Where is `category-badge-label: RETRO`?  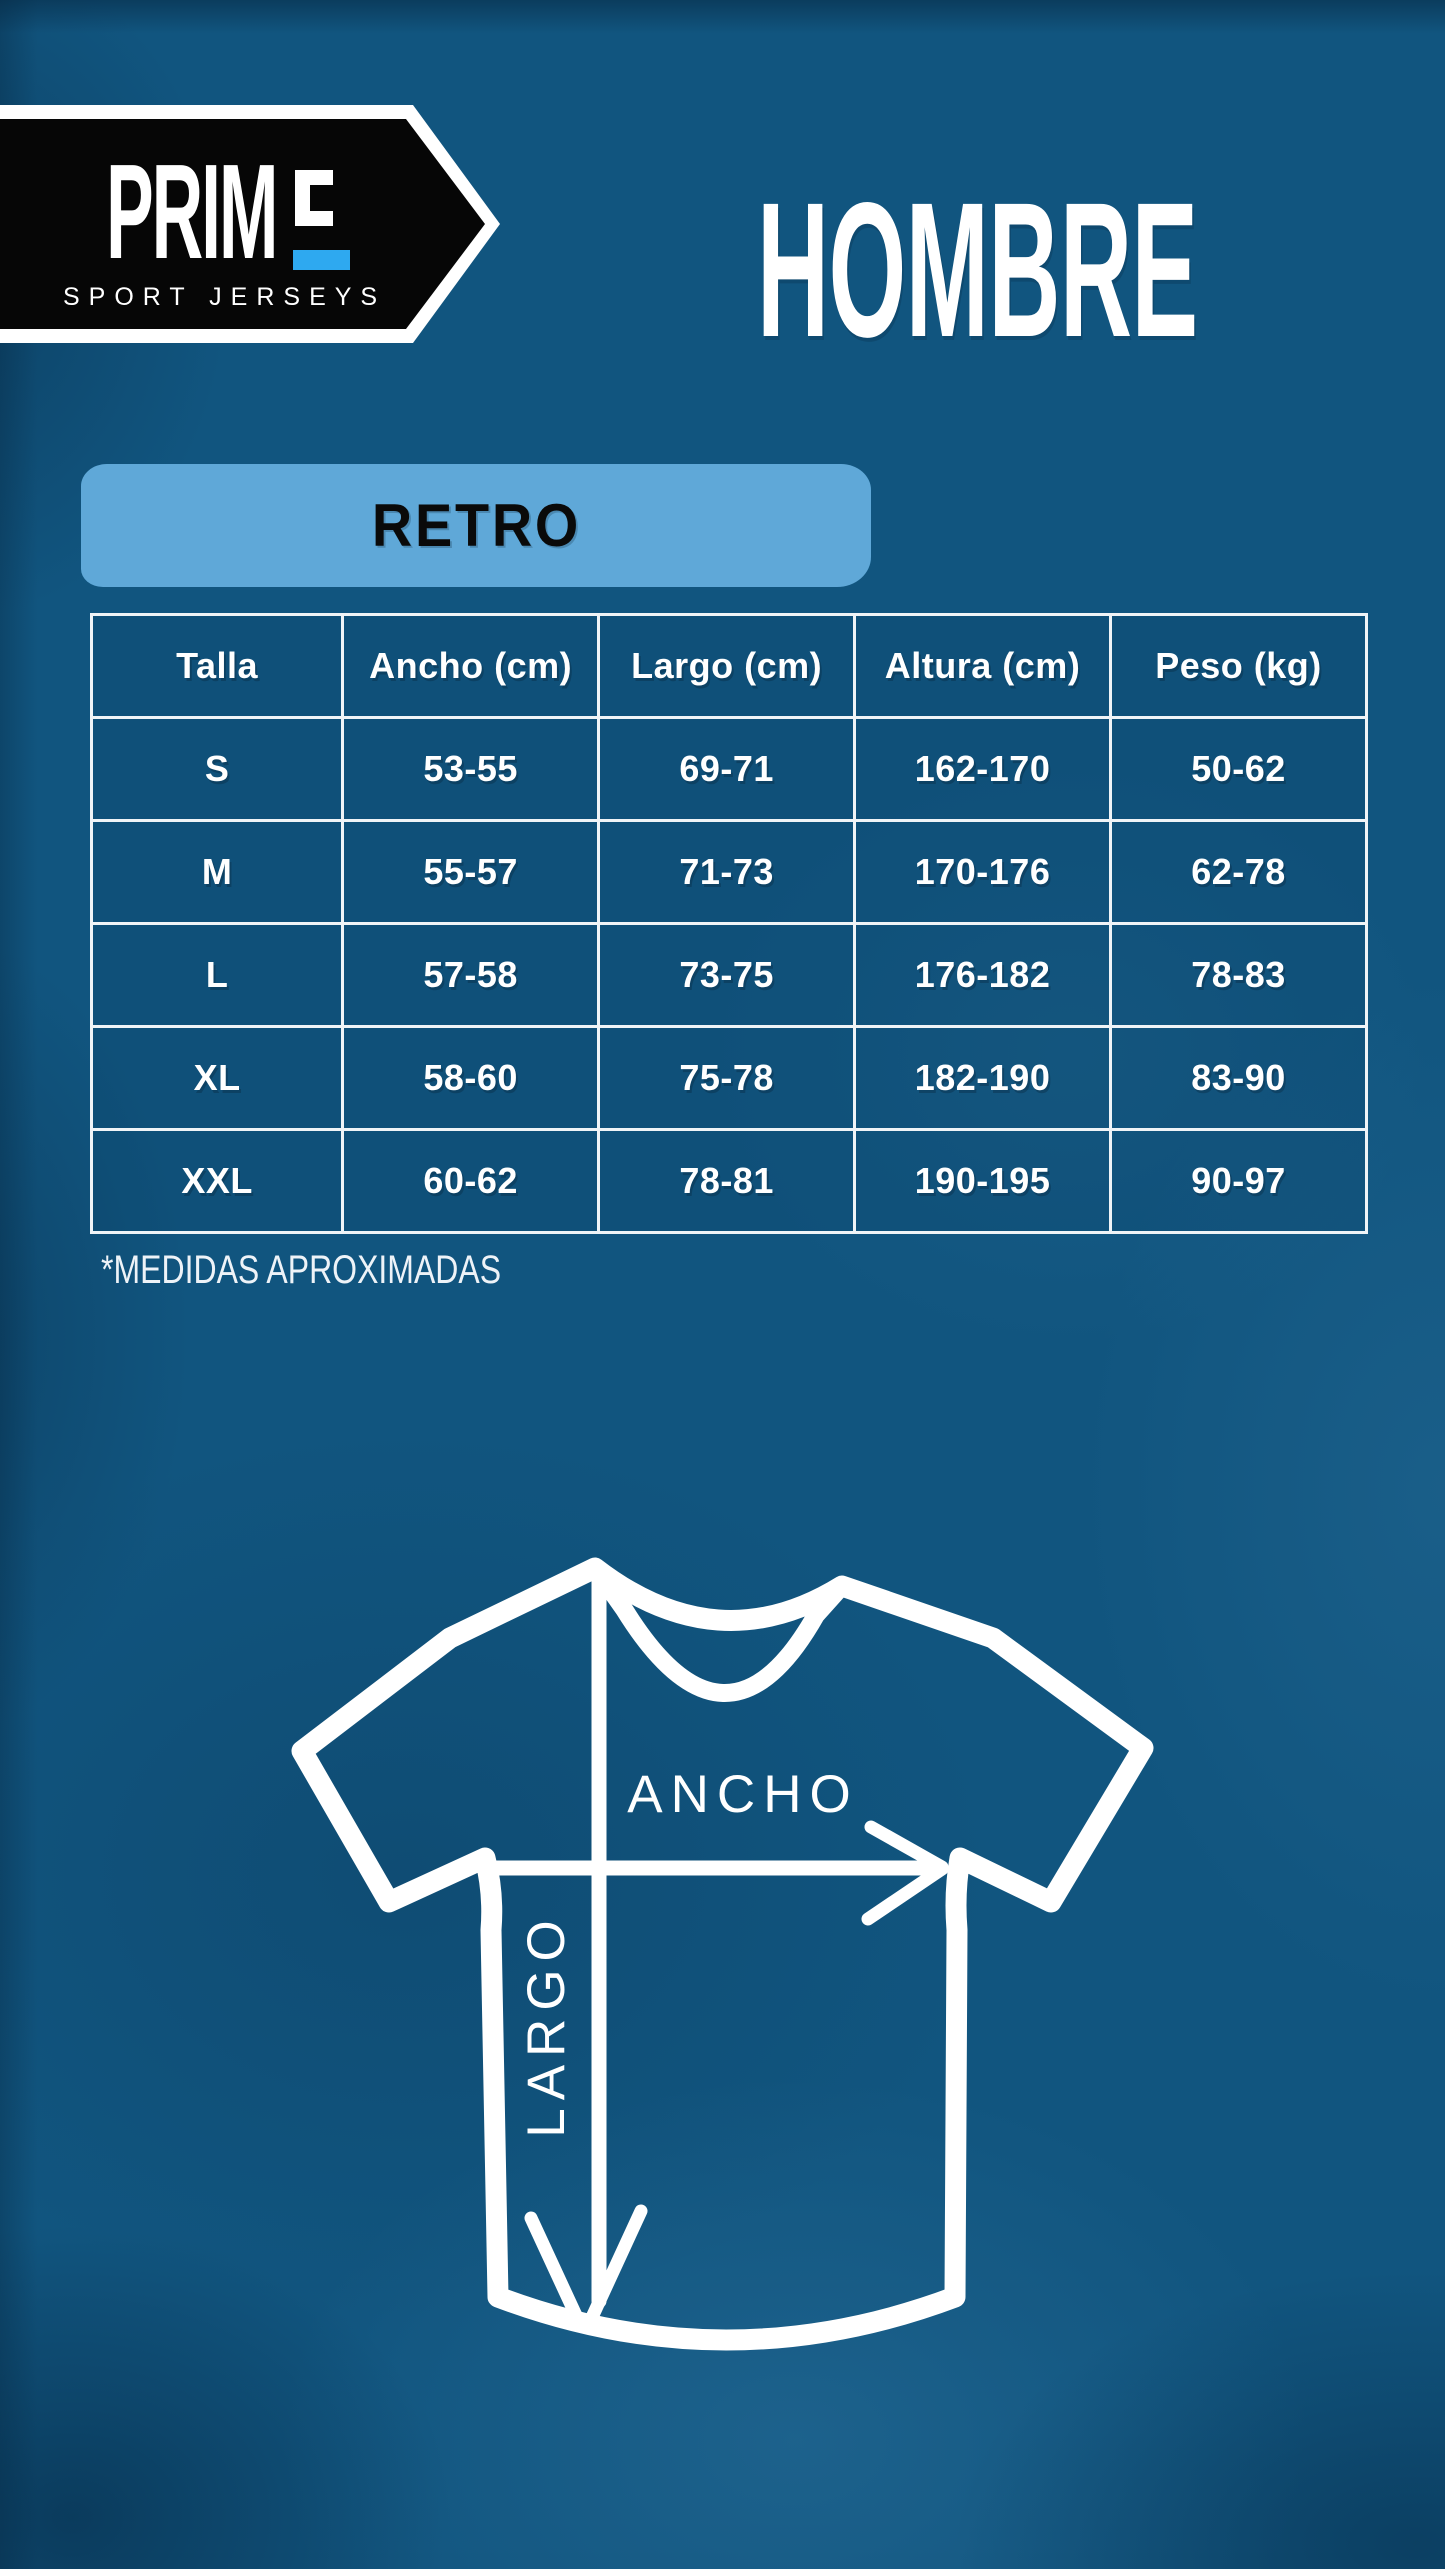
category-badge-label: RETRO is located at coordinates (476, 525).